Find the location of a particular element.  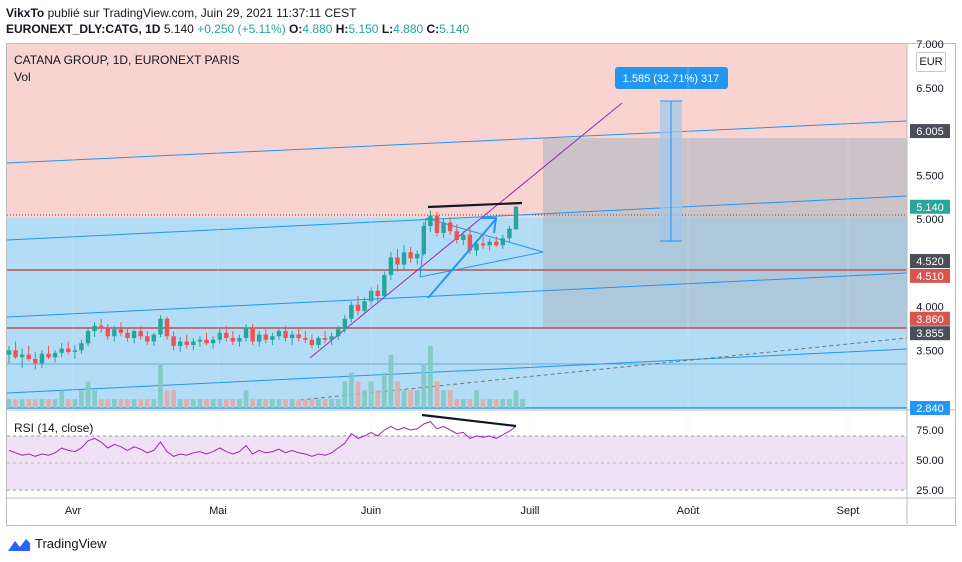

price-label: 4.520 is located at coordinates (930, 262).